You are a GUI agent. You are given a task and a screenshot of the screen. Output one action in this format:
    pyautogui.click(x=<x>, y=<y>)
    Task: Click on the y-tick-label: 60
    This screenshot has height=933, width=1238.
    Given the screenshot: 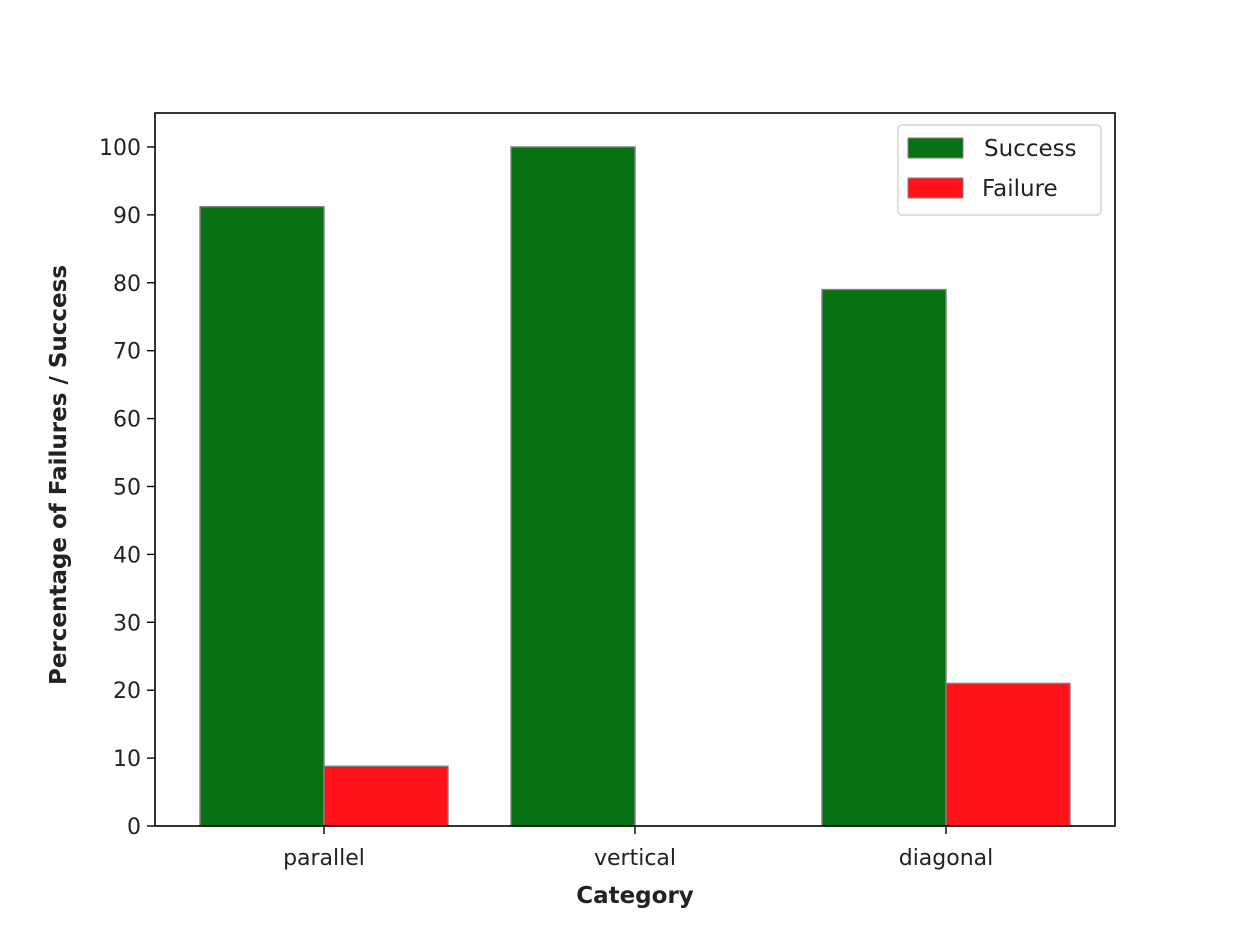 What is the action you would take?
    pyautogui.click(x=127, y=420)
    